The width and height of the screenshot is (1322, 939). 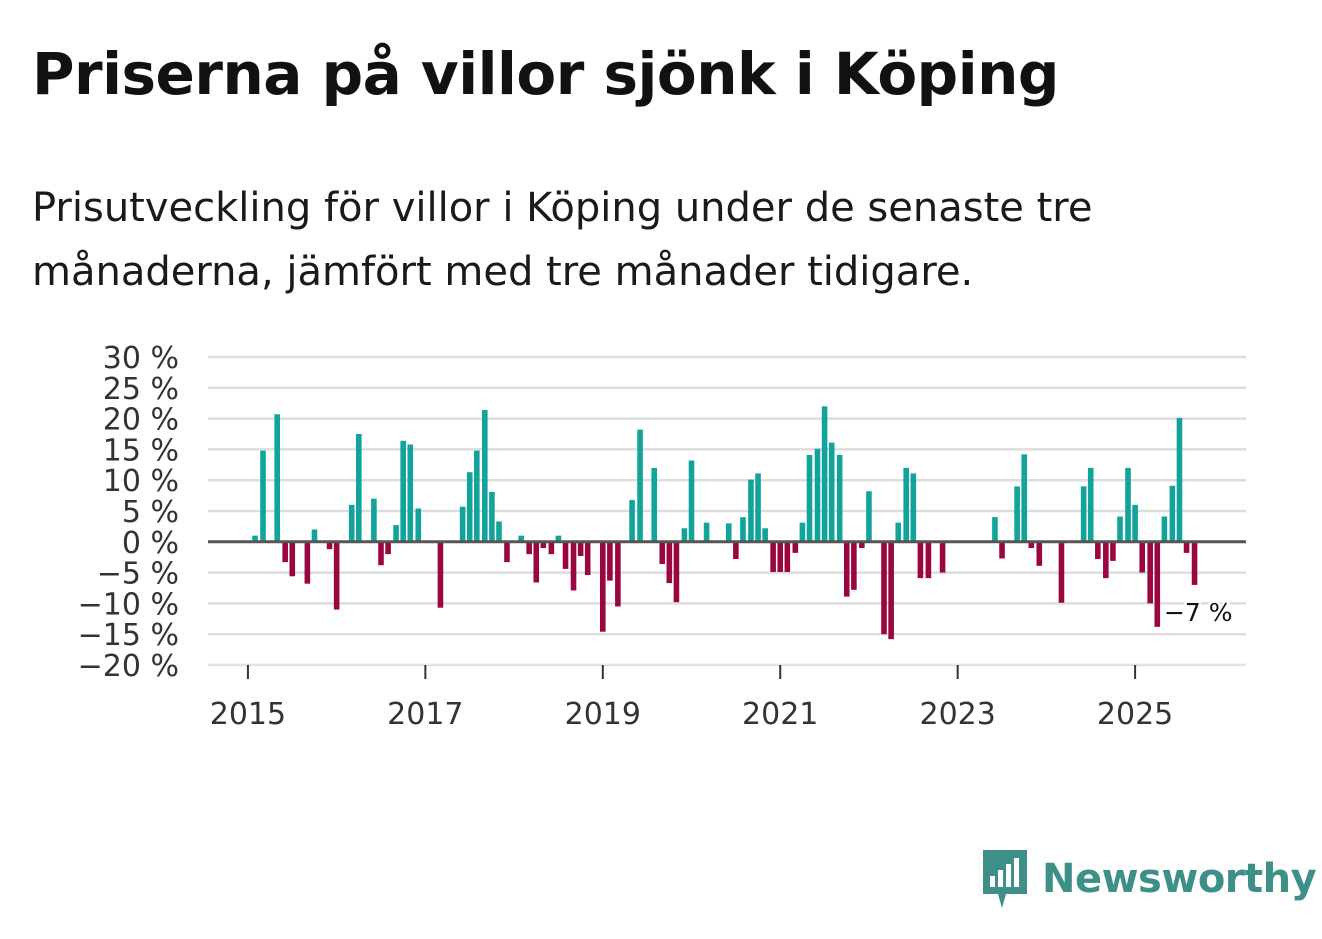 I want to click on x-tick-label: 2025, so click(x=1135, y=714).